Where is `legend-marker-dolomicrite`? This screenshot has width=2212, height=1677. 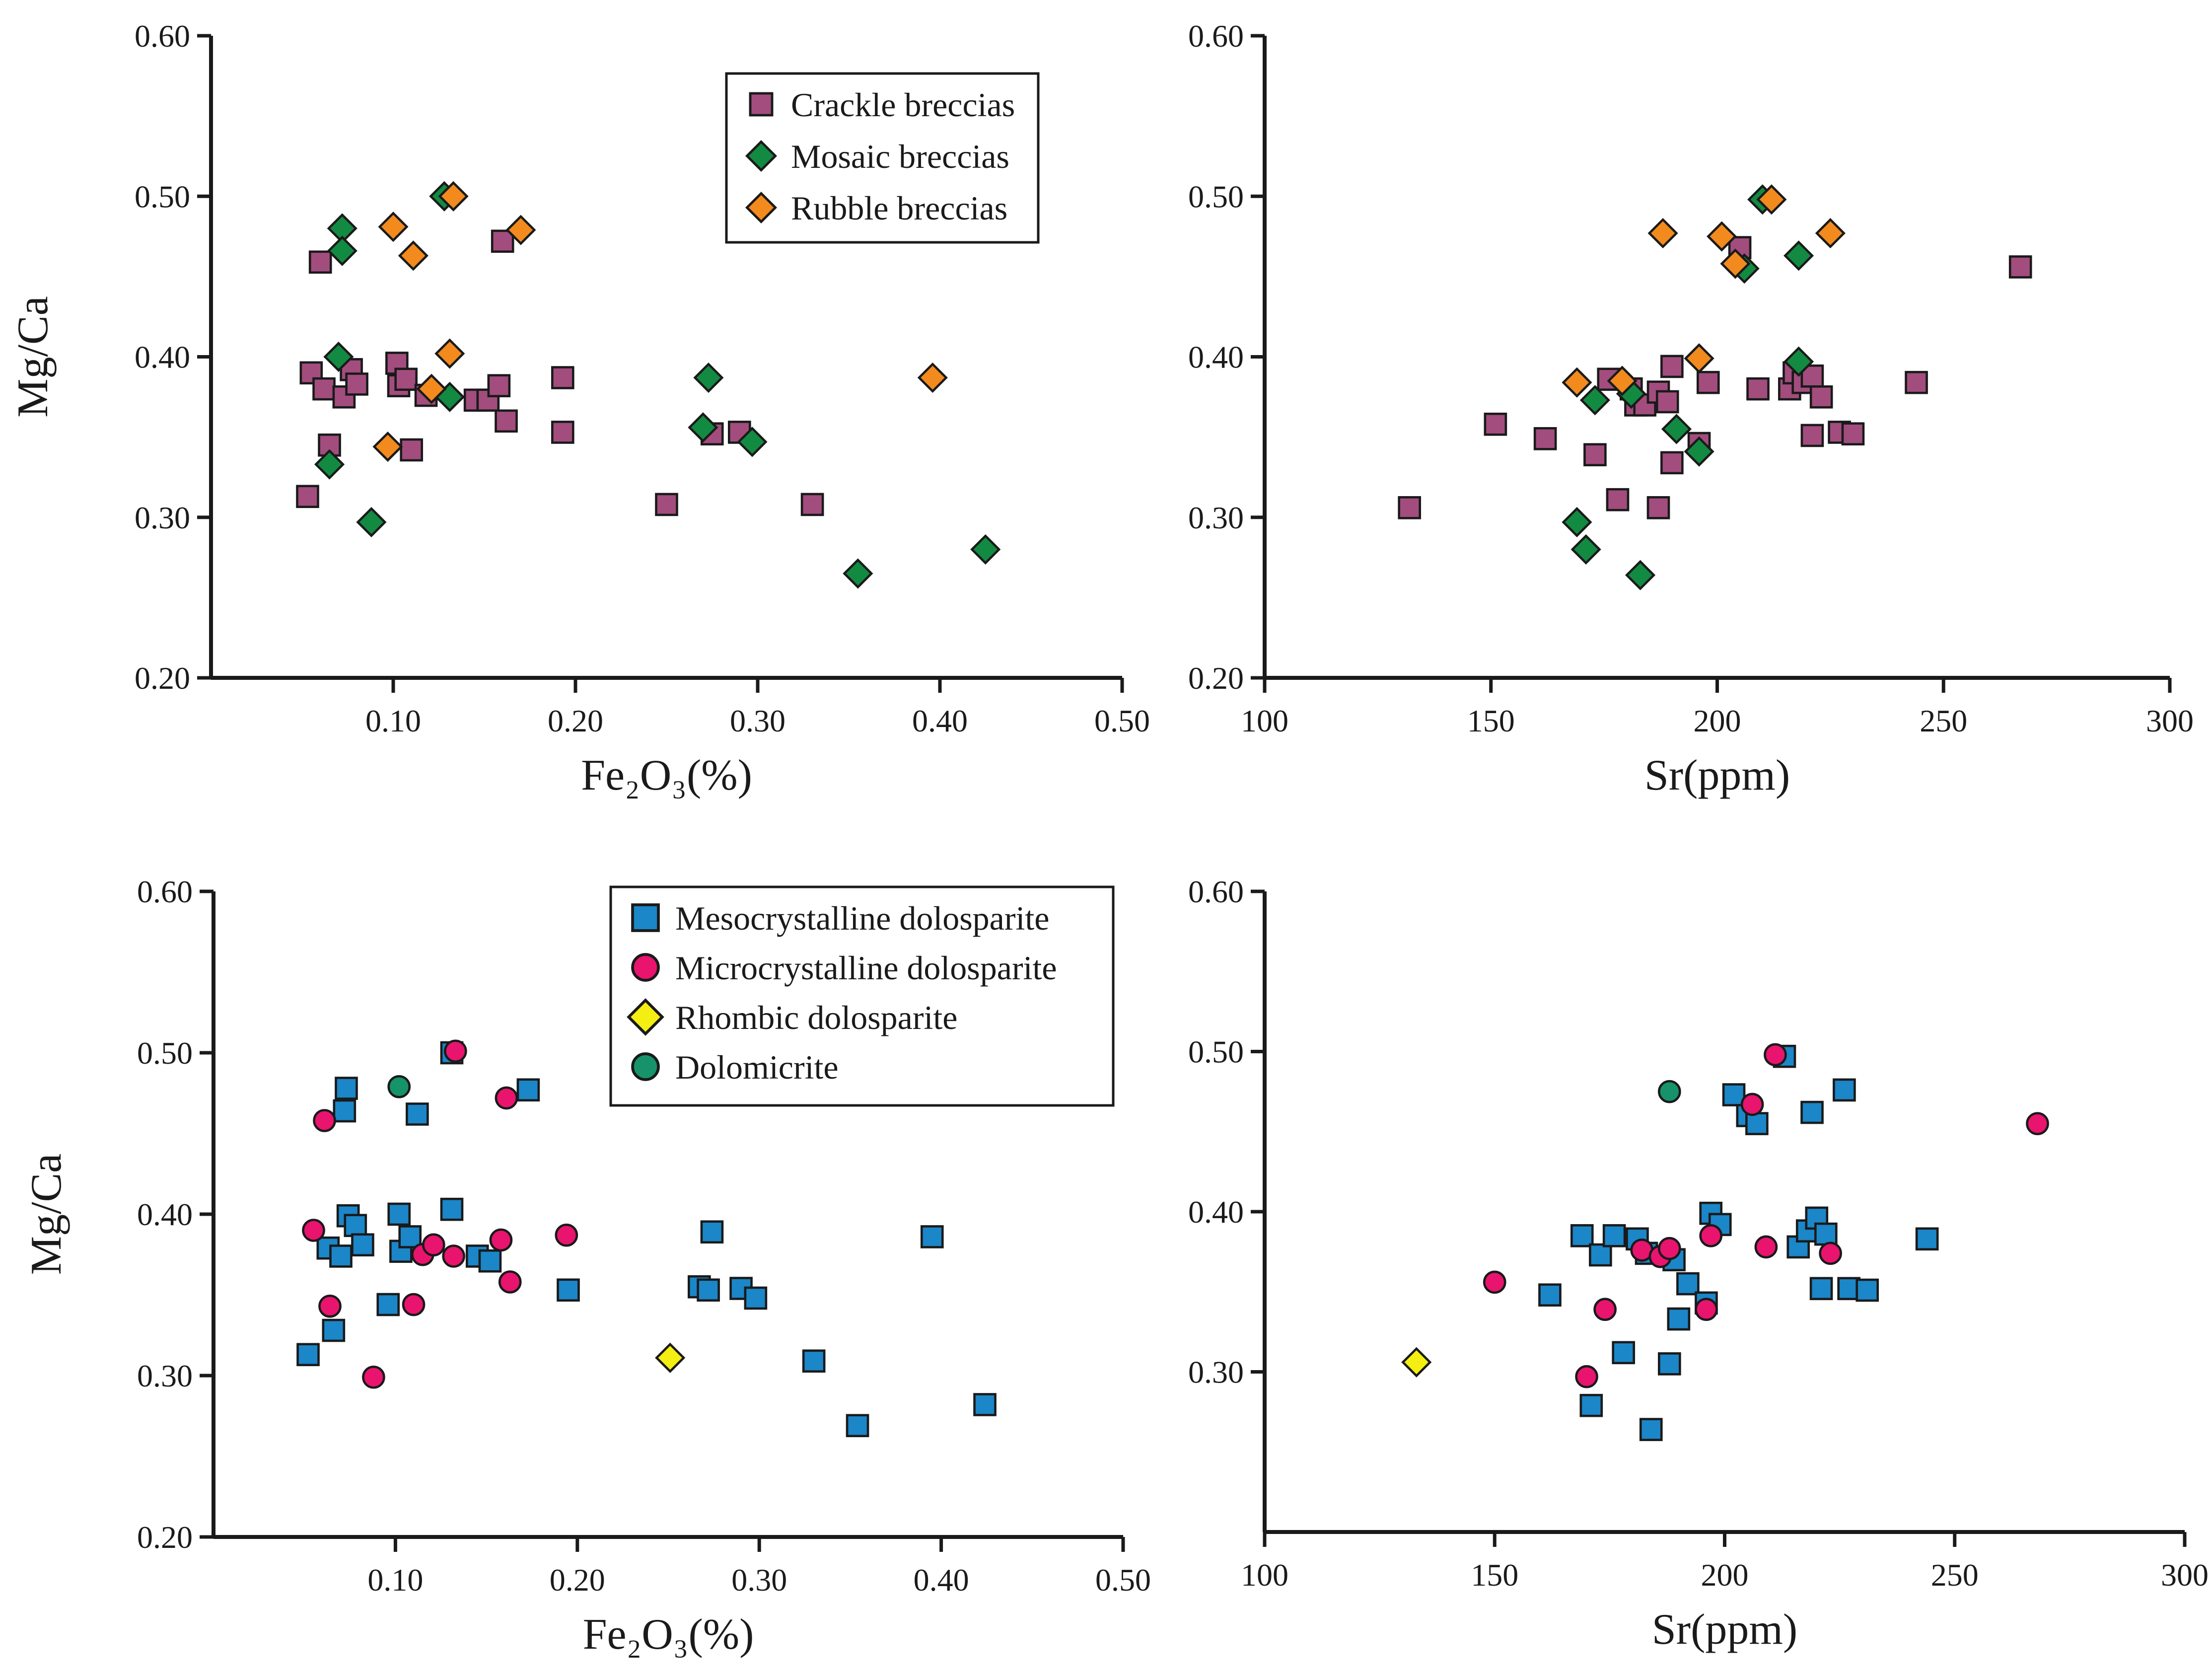 legend-marker-dolomicrite is located at coordinates (645, 1066).